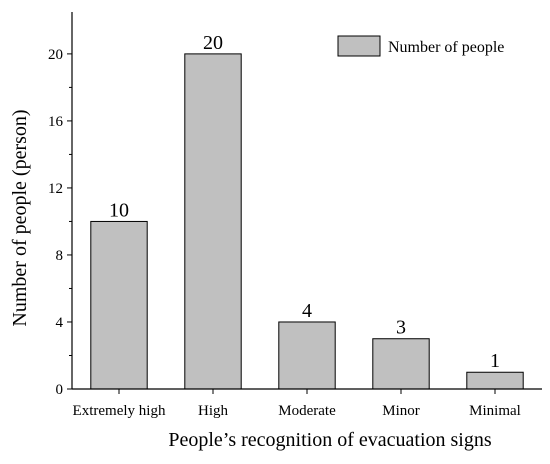 The width and height of the screenshot is (550, 464). What do you see at coordinates (213, 43) in the screenshot?
I see `data-label: 20` at bounding box center [213, 43].